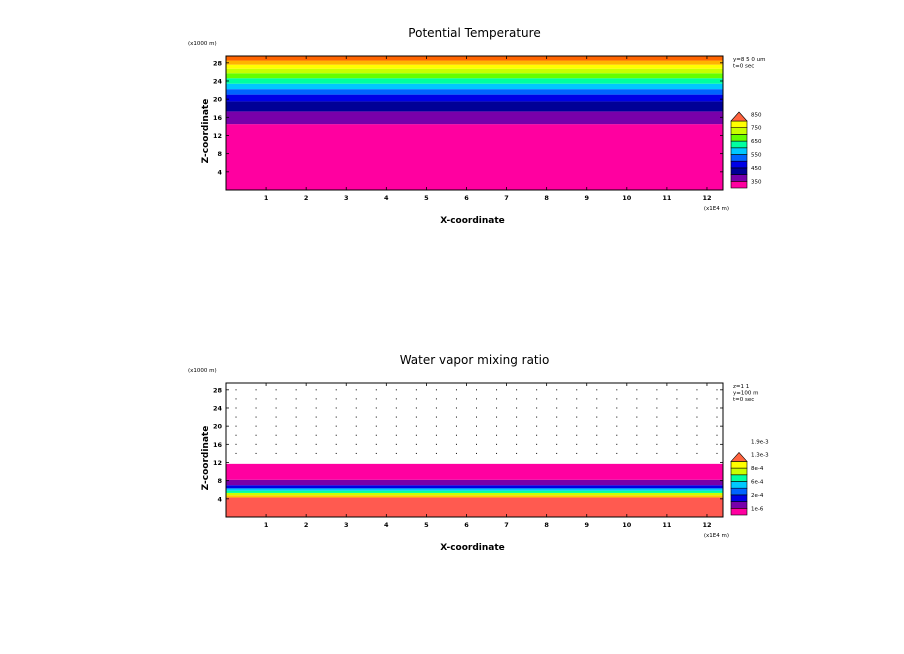 The width and height of the screenshot is (904, 654). Describe the element at coordinates (757, 483) in the screenshot. I see `legend-label: 6e-4` at that location.